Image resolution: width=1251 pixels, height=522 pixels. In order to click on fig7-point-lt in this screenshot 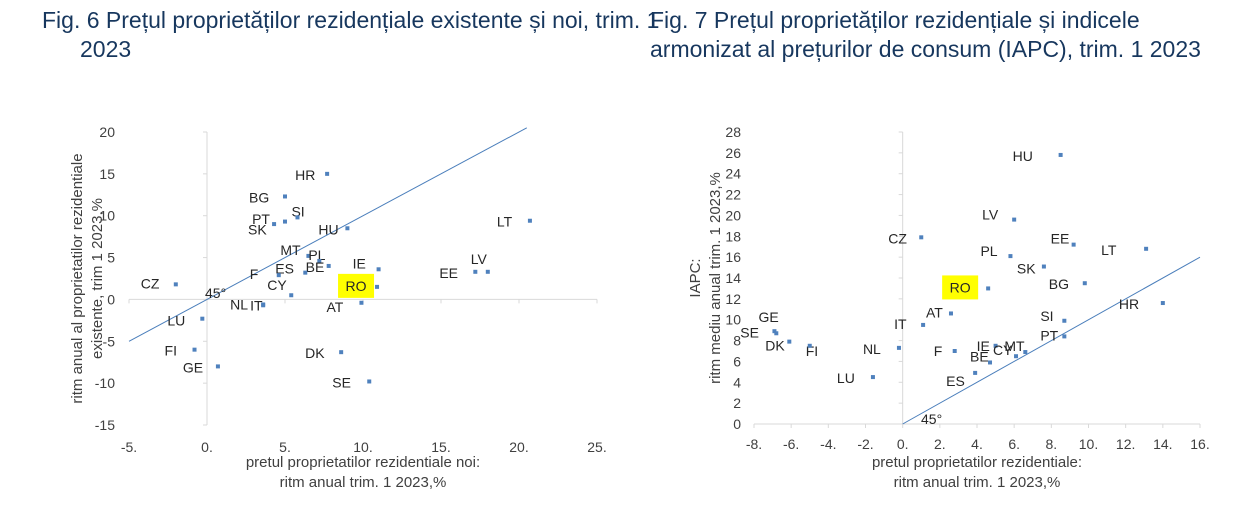, I will do `click(1146, 248)`.